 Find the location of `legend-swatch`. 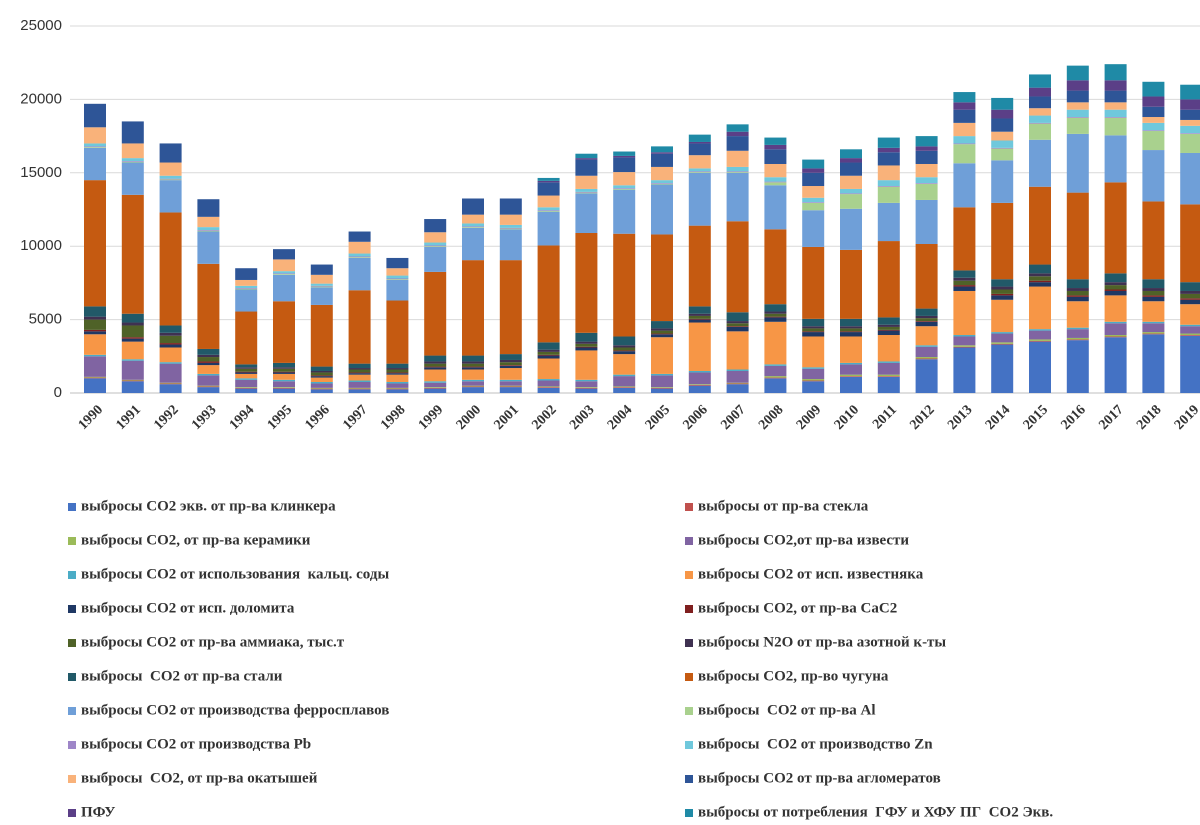

legend-swatch is located at coordinates (689, 575).